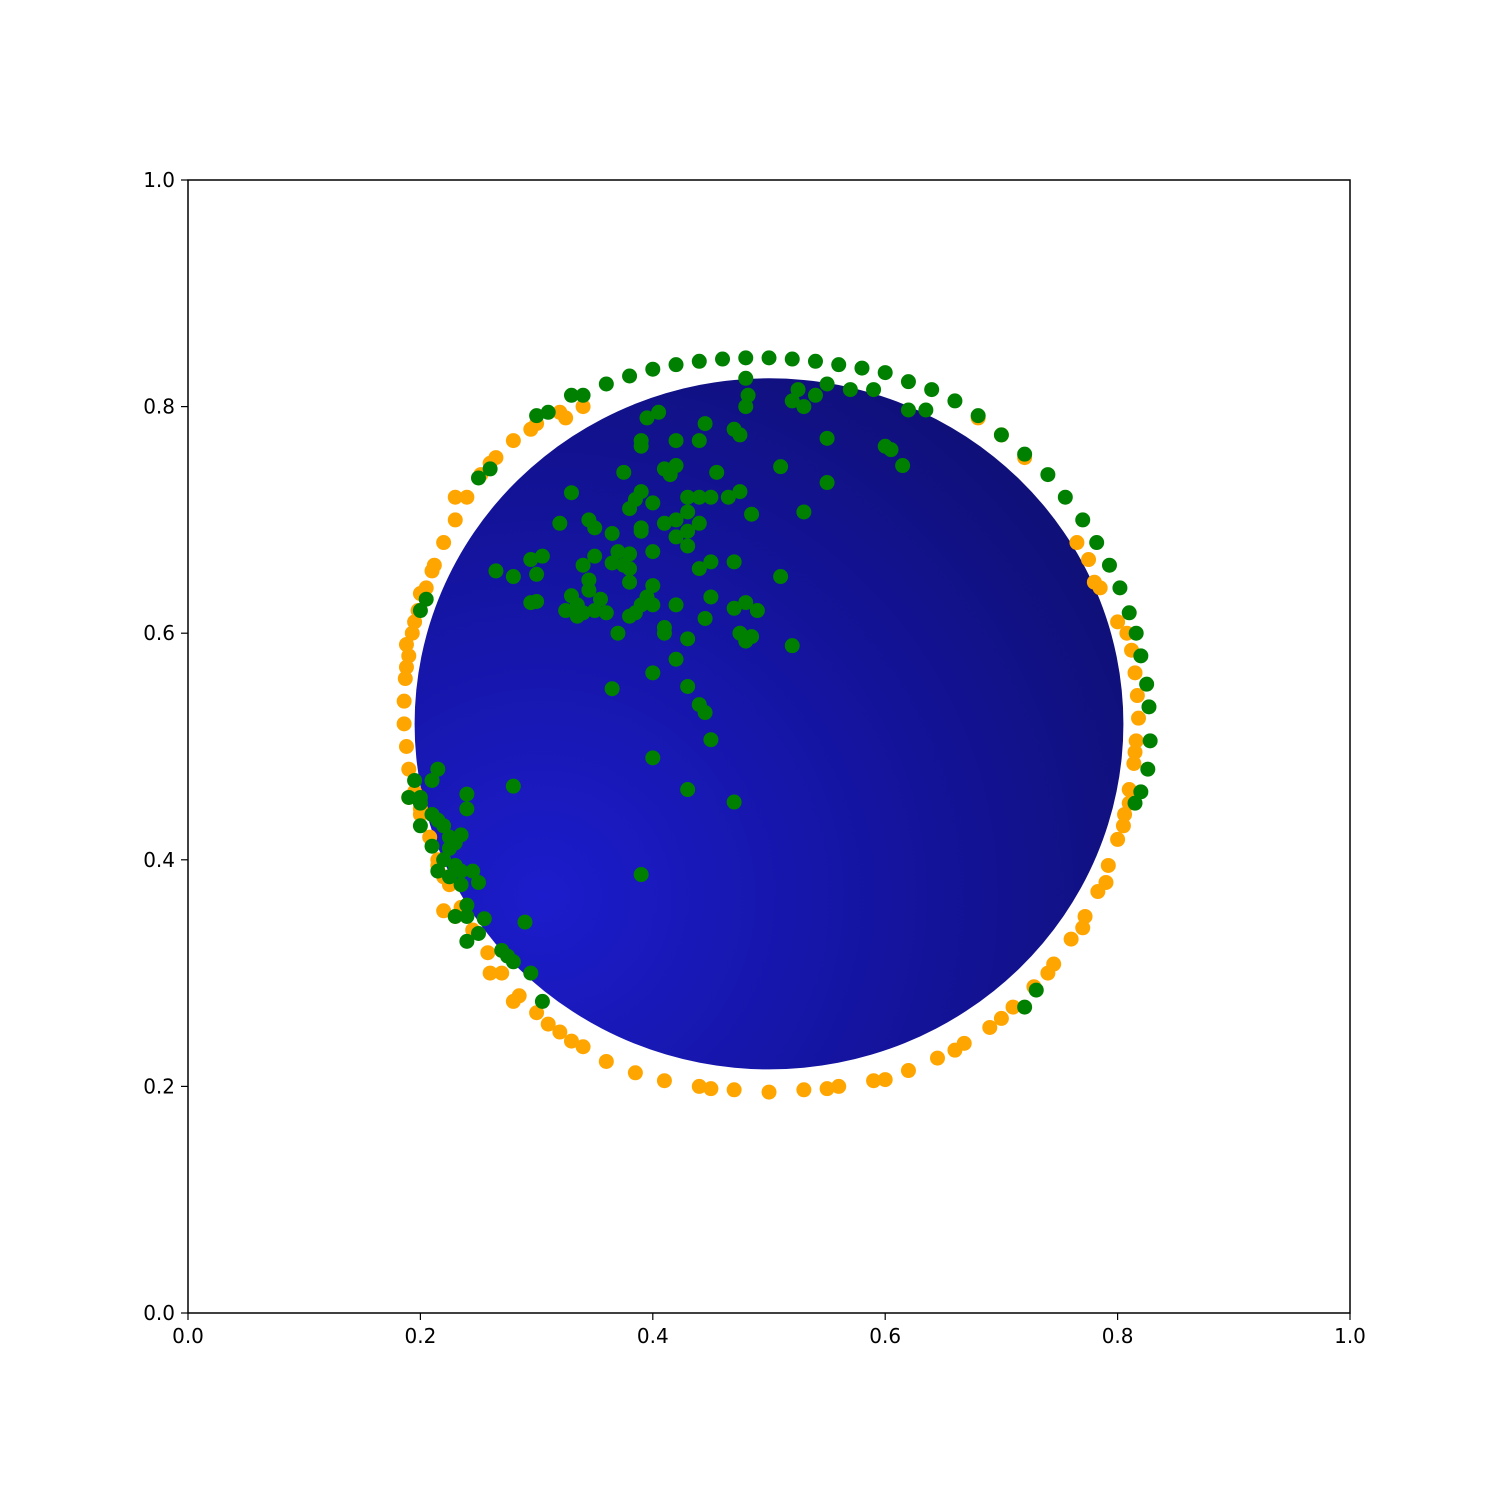  Describe the element at coordinates (159, 180) in the screenshot. I see `y-tick-label: 1.0` at that location.